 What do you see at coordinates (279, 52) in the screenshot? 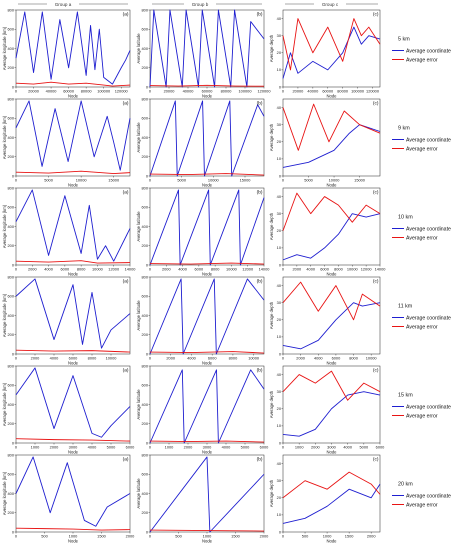
I see `y-tick-label: 20` at bounding box center [279, 52].